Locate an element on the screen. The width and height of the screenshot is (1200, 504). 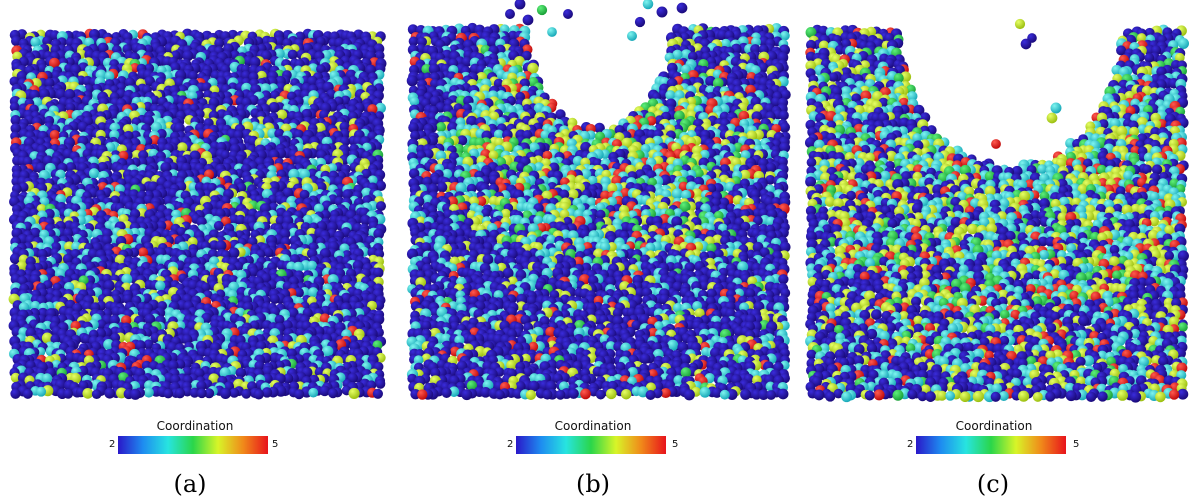
colorbar-min-label: 2 is located at coordinates (112, 444).